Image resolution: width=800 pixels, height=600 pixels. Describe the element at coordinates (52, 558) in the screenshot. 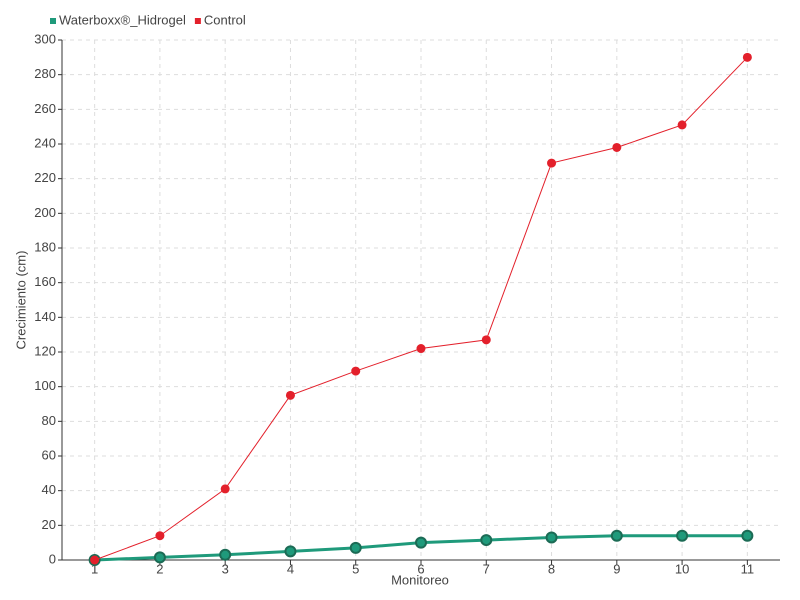

I see `y-tick-label: 0` at that location.